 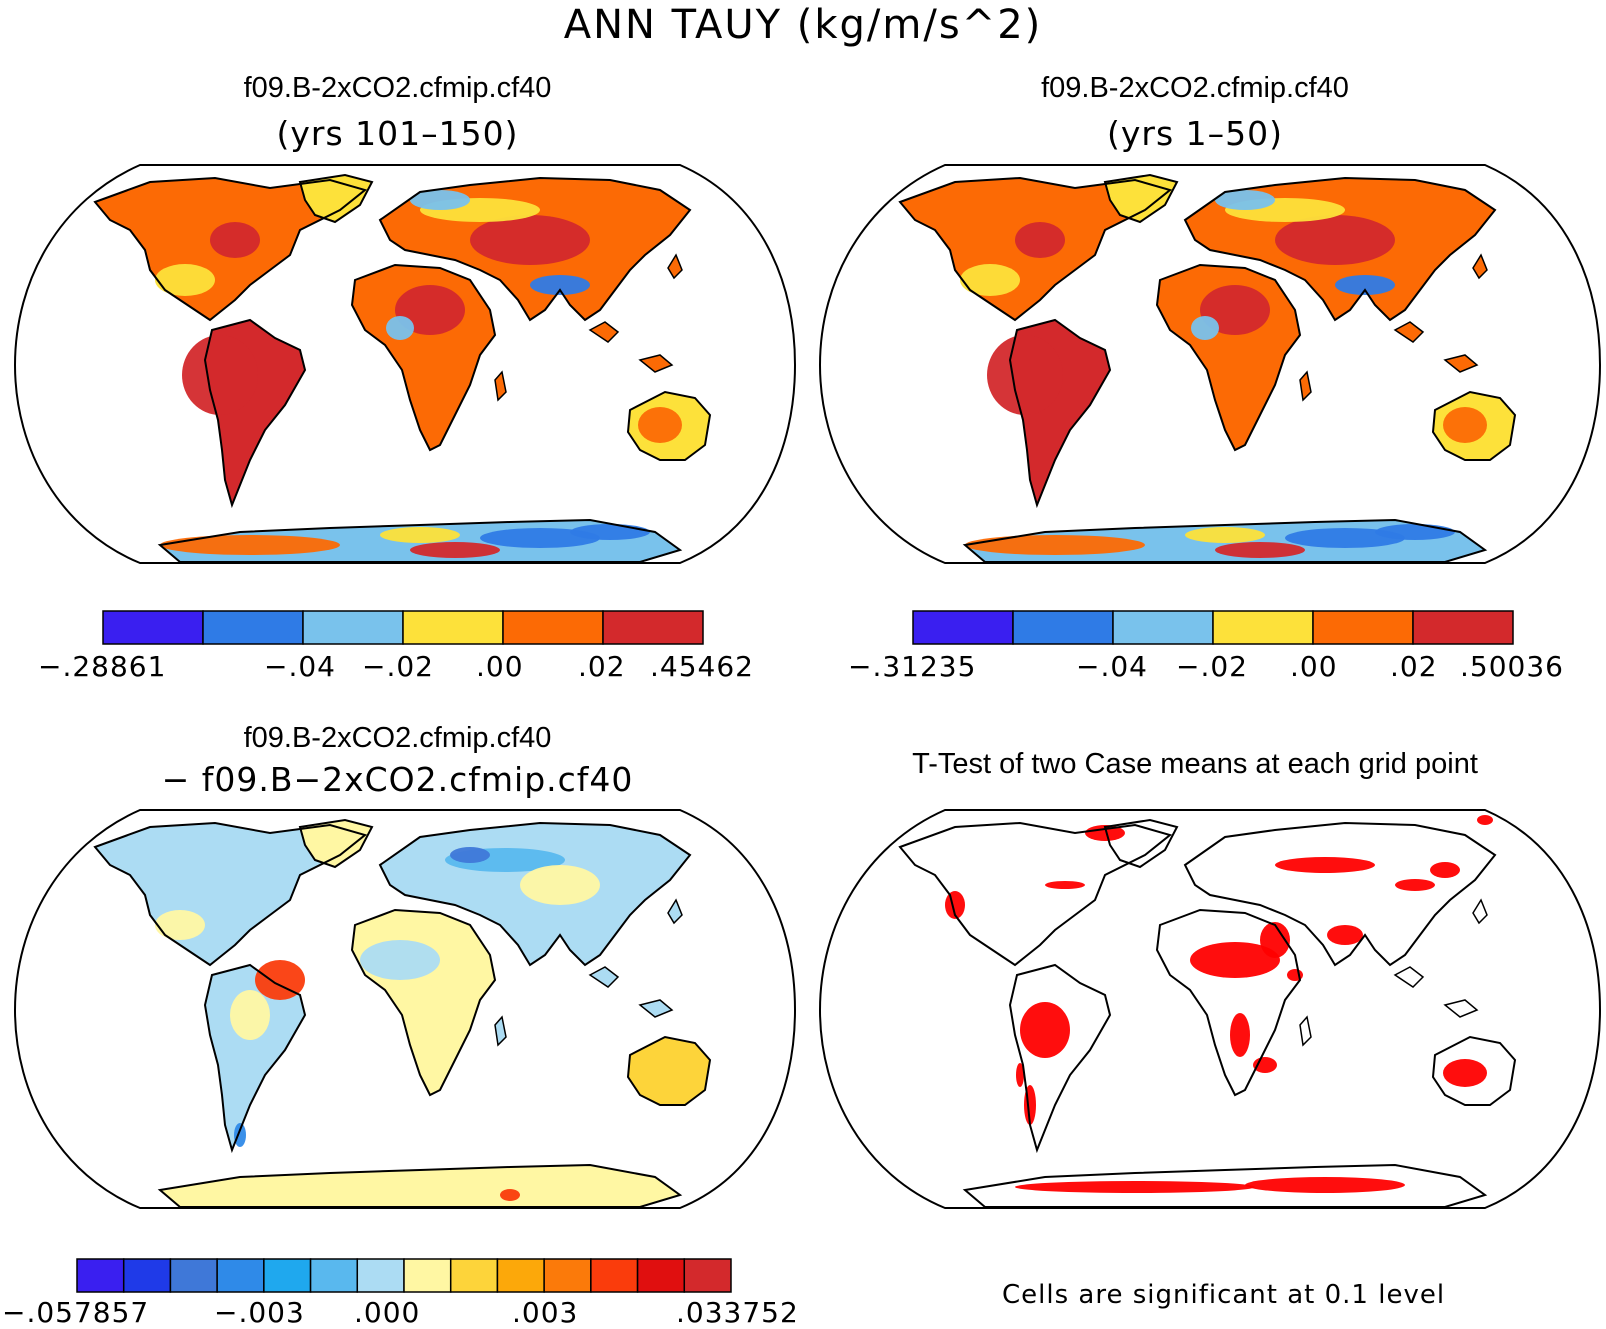 I want to click on colorbar-bl-label: −.057857, so click(x=76, y=1312).